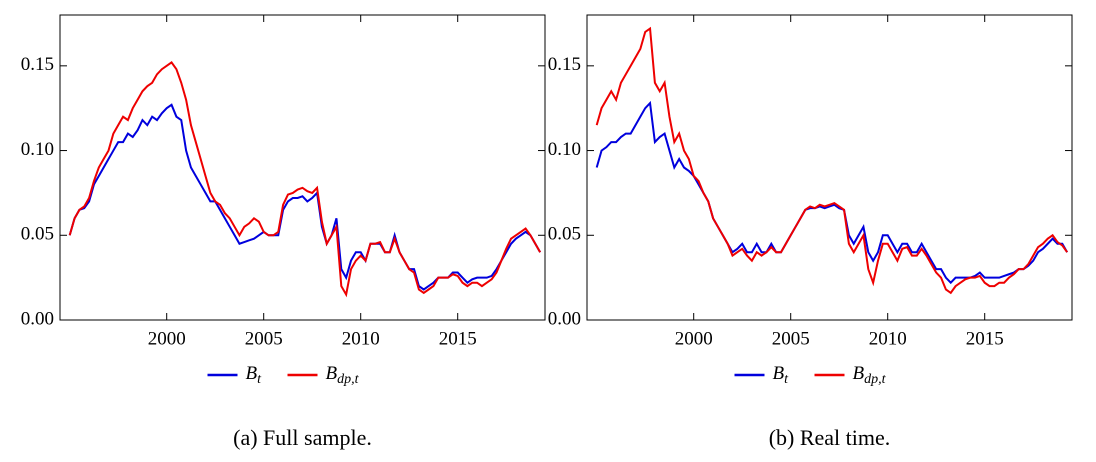 The height and width of the screenshot is (462, 1096). I want to click on caption: (b) Real time., so click(830, 437).